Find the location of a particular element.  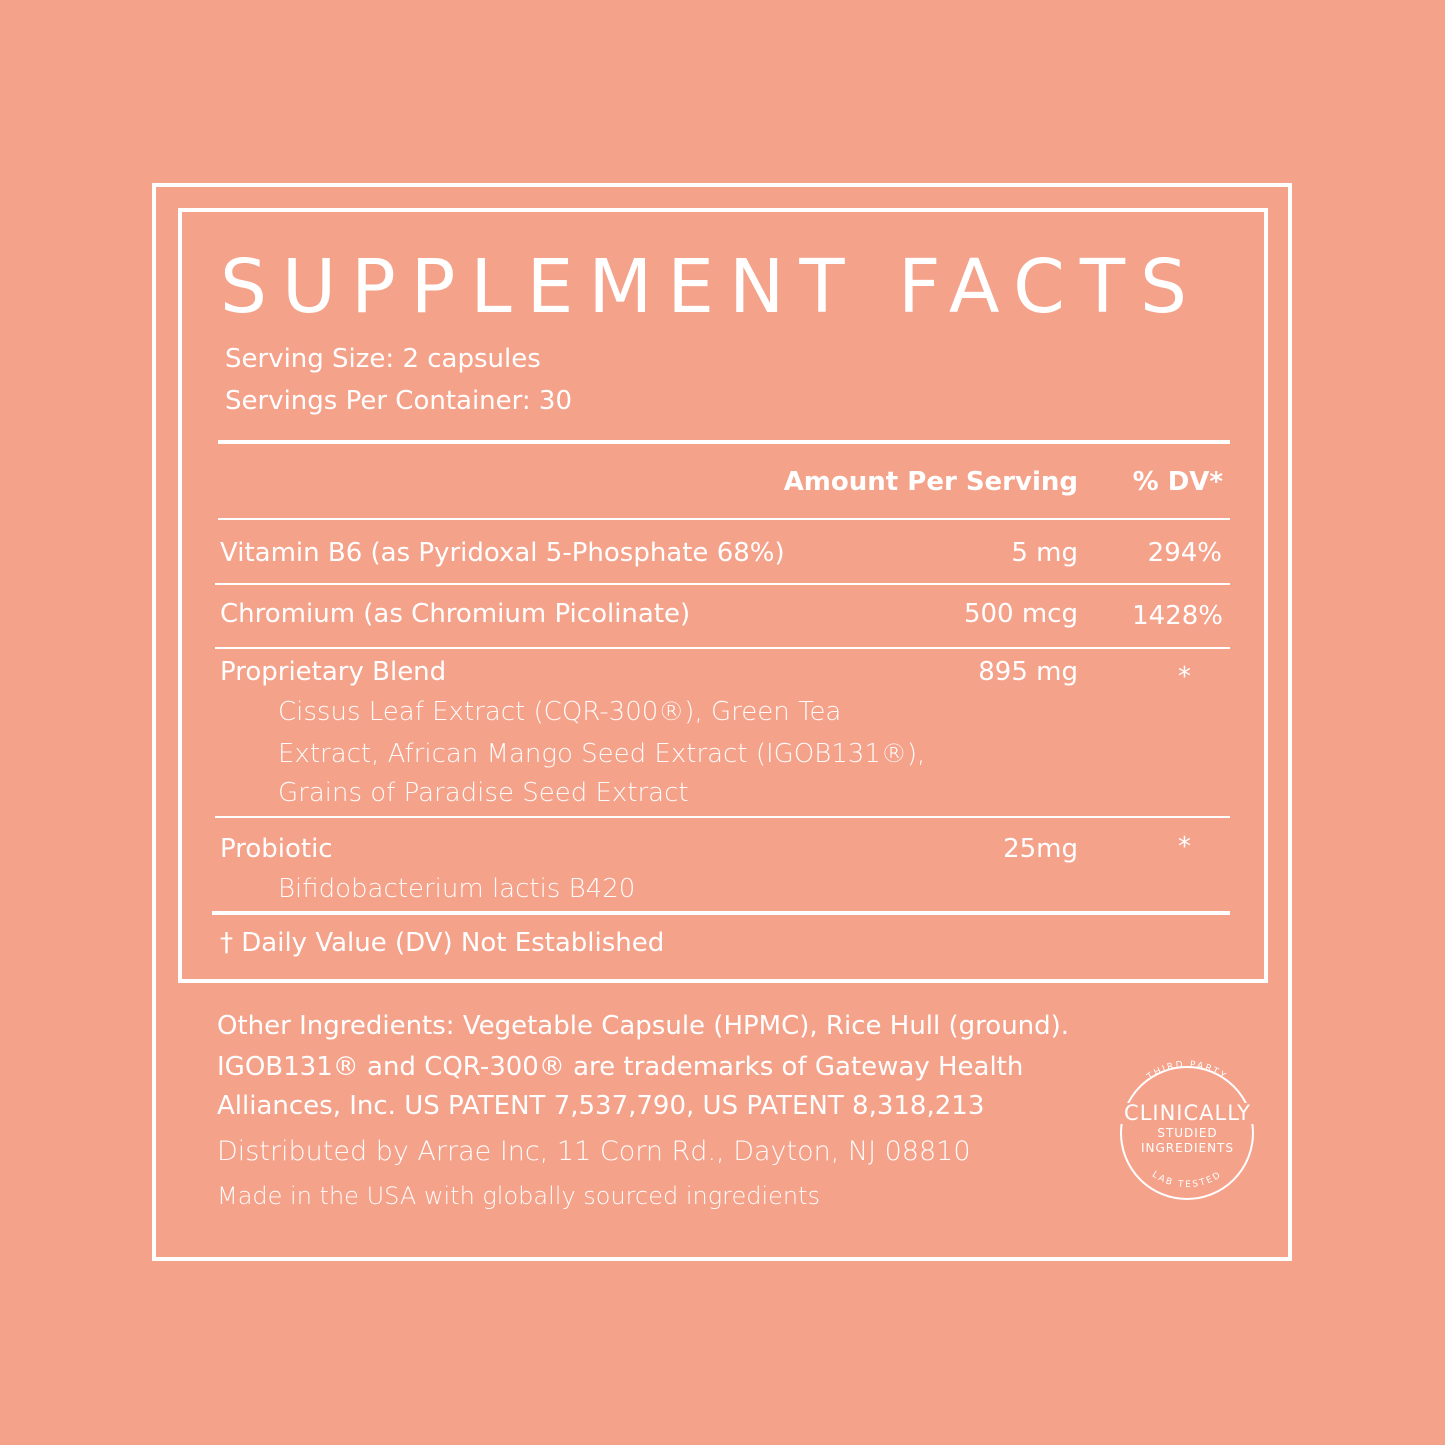

servings-per-container: Servings Per Container: 30 is located at coordinates (399, 401).